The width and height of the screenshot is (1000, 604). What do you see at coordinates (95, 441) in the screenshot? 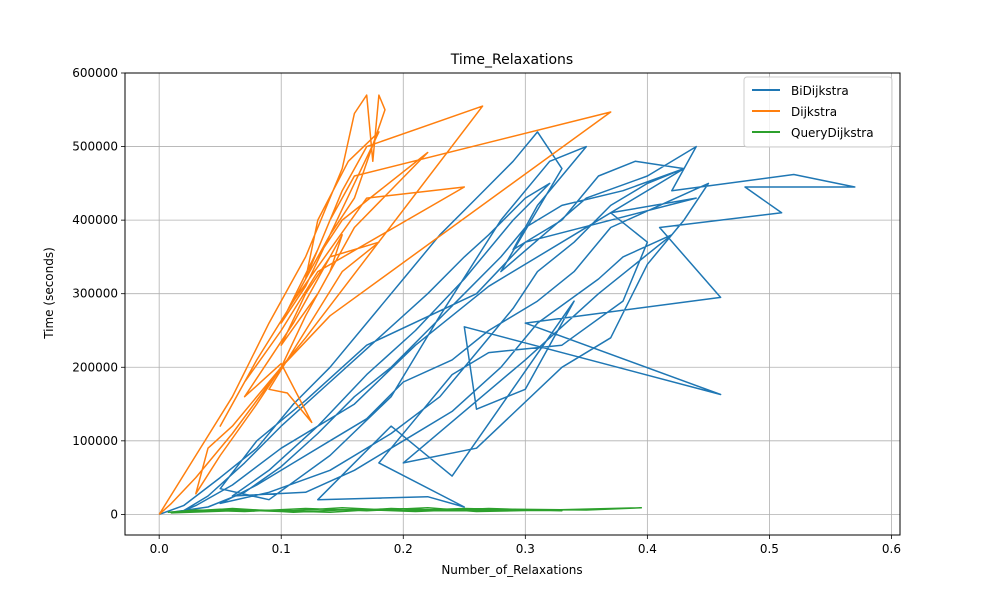
I see `y-tick-label: 100000` at bounding box center [95, 441].